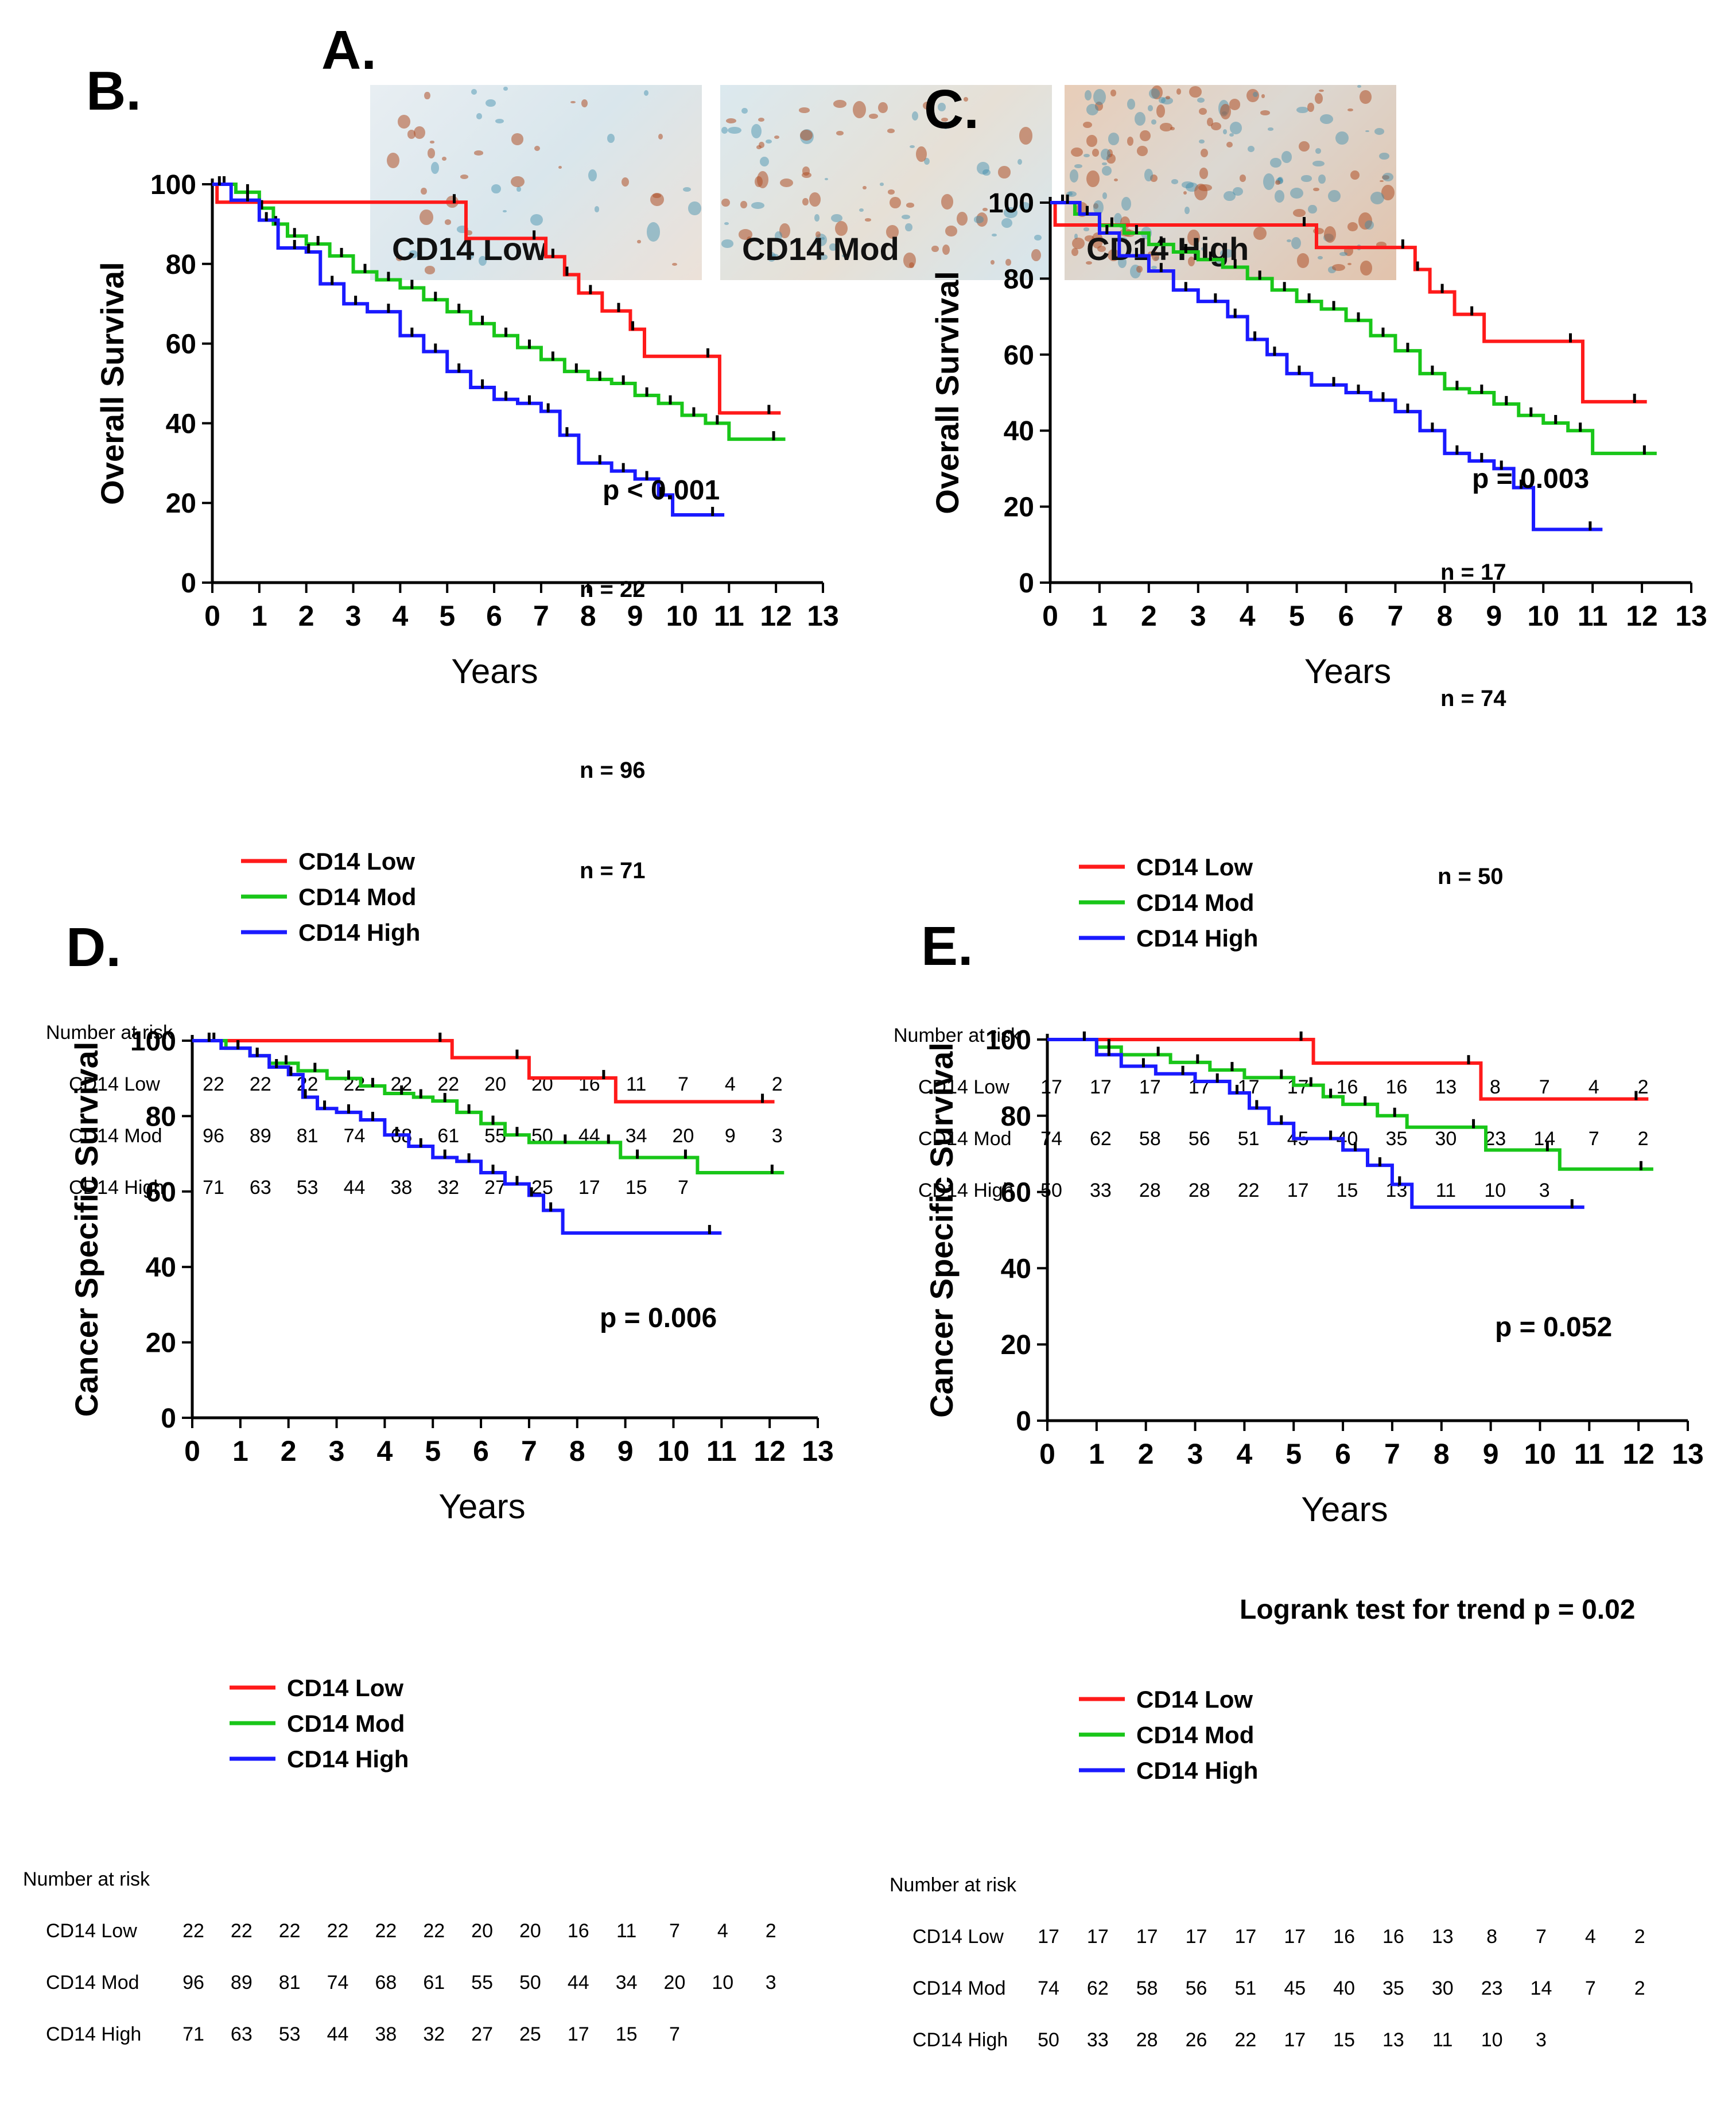  What do you see at coordinates (181, 345) in the screenshot?
I see `y-tick-label: 60` at bounding box center [181, 345].